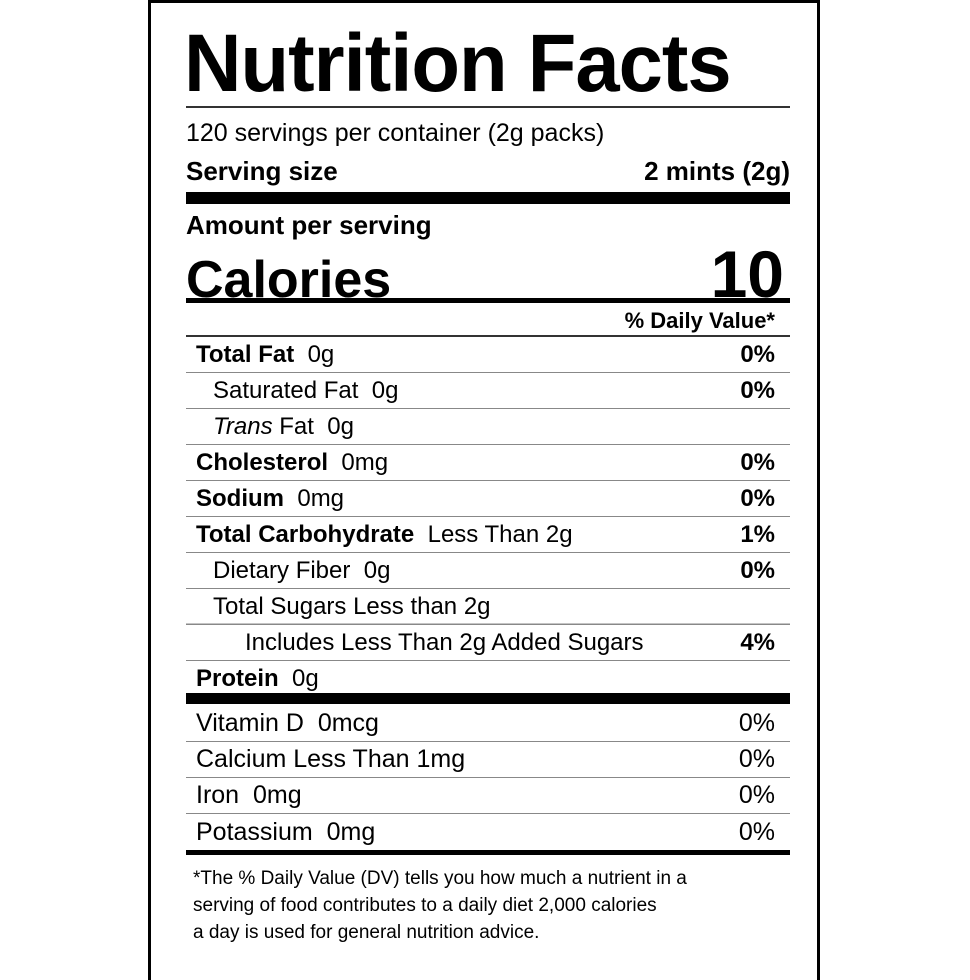  What do you see at coordinates (286, 390) in the screenshot?
I see `nutrient-label: Saturated Fat` at bounding box center [286, 390].